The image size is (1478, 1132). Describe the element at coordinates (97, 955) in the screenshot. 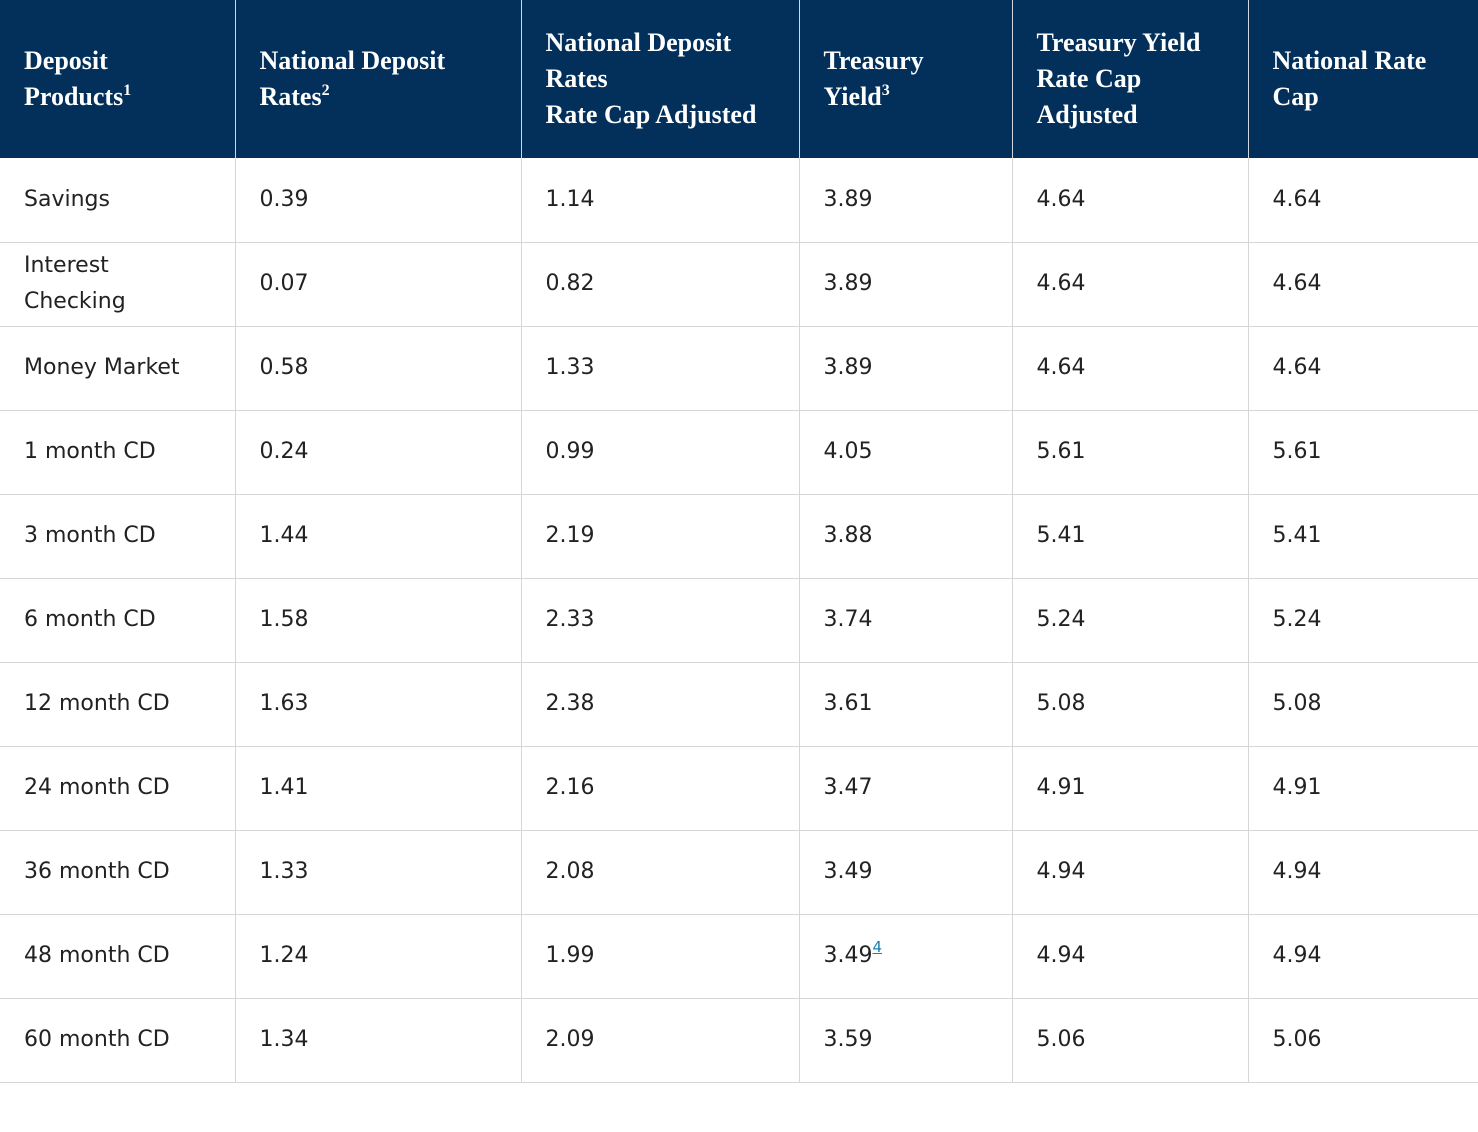

I see `cell-text: 48 month CD` at that location.